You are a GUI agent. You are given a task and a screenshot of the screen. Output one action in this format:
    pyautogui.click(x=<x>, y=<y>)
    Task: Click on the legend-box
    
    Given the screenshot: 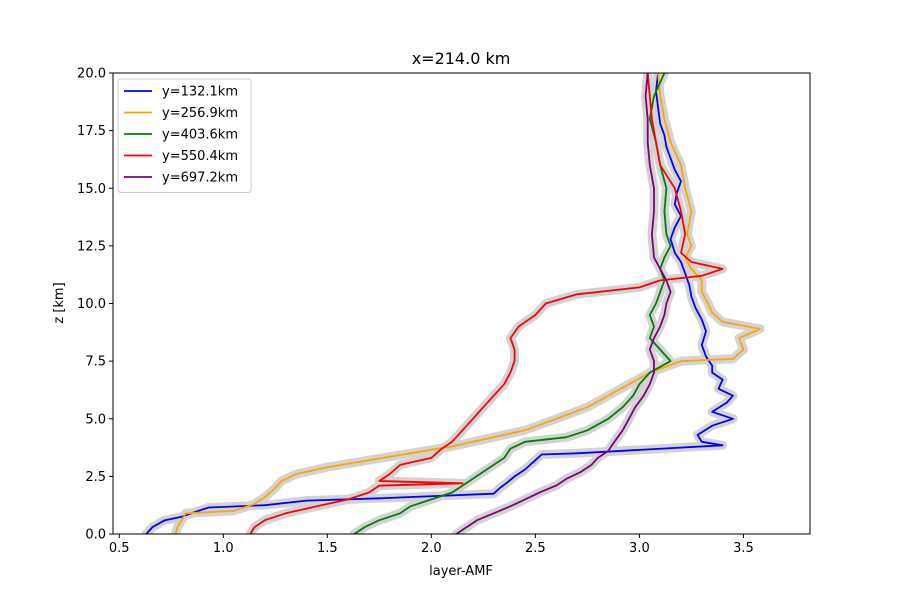 What is the action you would take?
    pyautogui.click(x=184, y=135)
    